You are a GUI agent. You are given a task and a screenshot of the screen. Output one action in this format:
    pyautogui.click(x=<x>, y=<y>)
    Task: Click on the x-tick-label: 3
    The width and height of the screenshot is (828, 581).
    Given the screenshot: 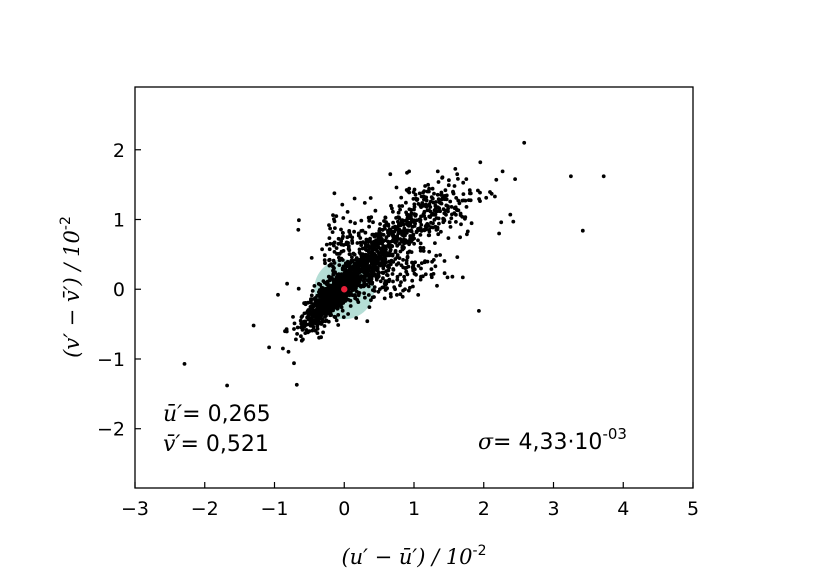 What is the action you would take?
    pyautogui.click(x=553, y=509)
    